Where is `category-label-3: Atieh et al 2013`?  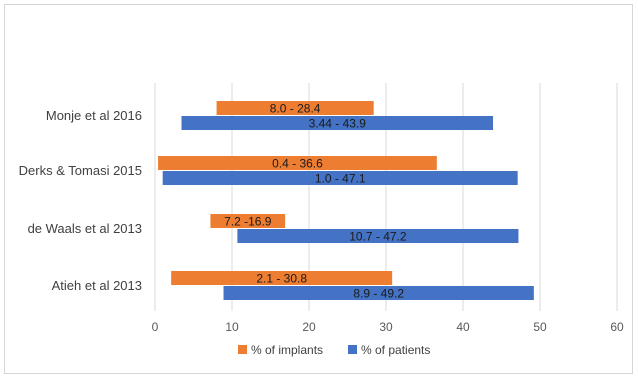
category-label-3: Atieh et al 2013 is located at coordinates (97, 285).